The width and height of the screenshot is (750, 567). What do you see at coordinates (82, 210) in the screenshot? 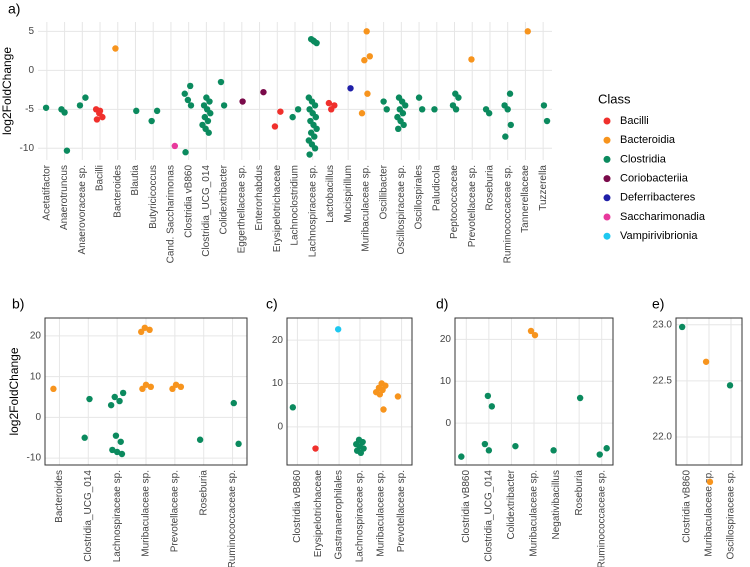
I see `x-tick-label: Anaerovoraceae sp.` at bounding box center [82, 210].